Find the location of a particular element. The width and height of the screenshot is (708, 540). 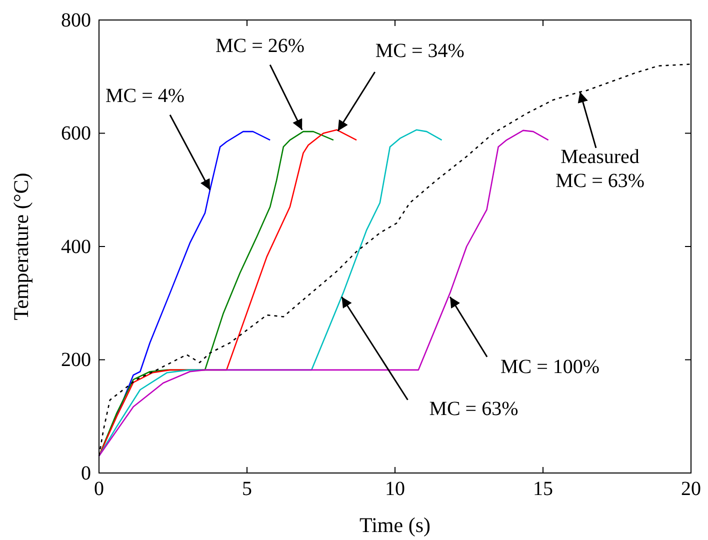

y-axis-title: Temperature (°C) is located at coordinates (21, 246).